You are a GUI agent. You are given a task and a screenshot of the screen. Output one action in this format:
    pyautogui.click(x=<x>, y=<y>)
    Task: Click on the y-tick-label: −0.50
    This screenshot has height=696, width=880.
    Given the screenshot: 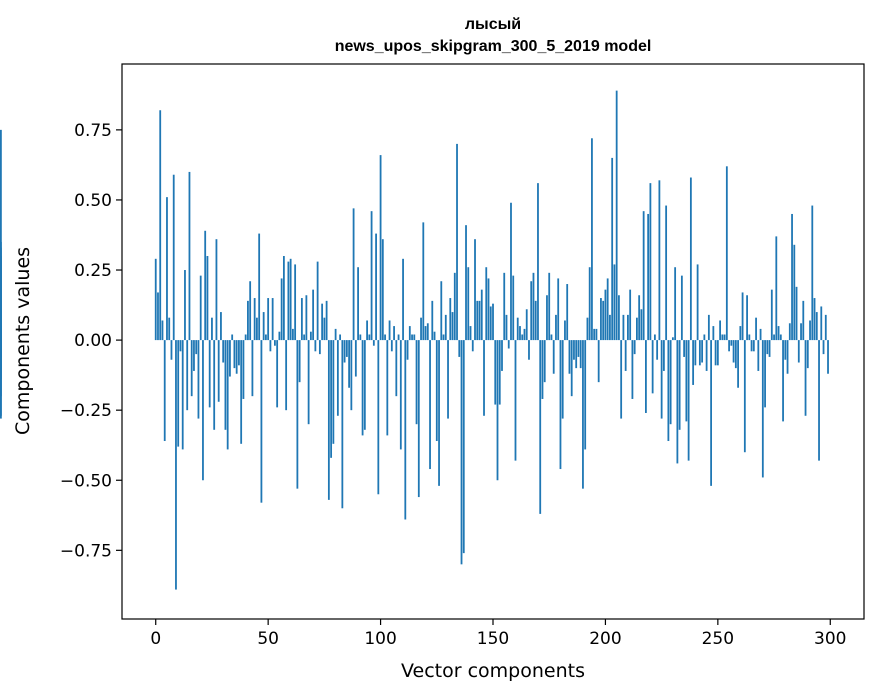 What is the action you would take?
    pyautogui.click(x=86, y=481)
    